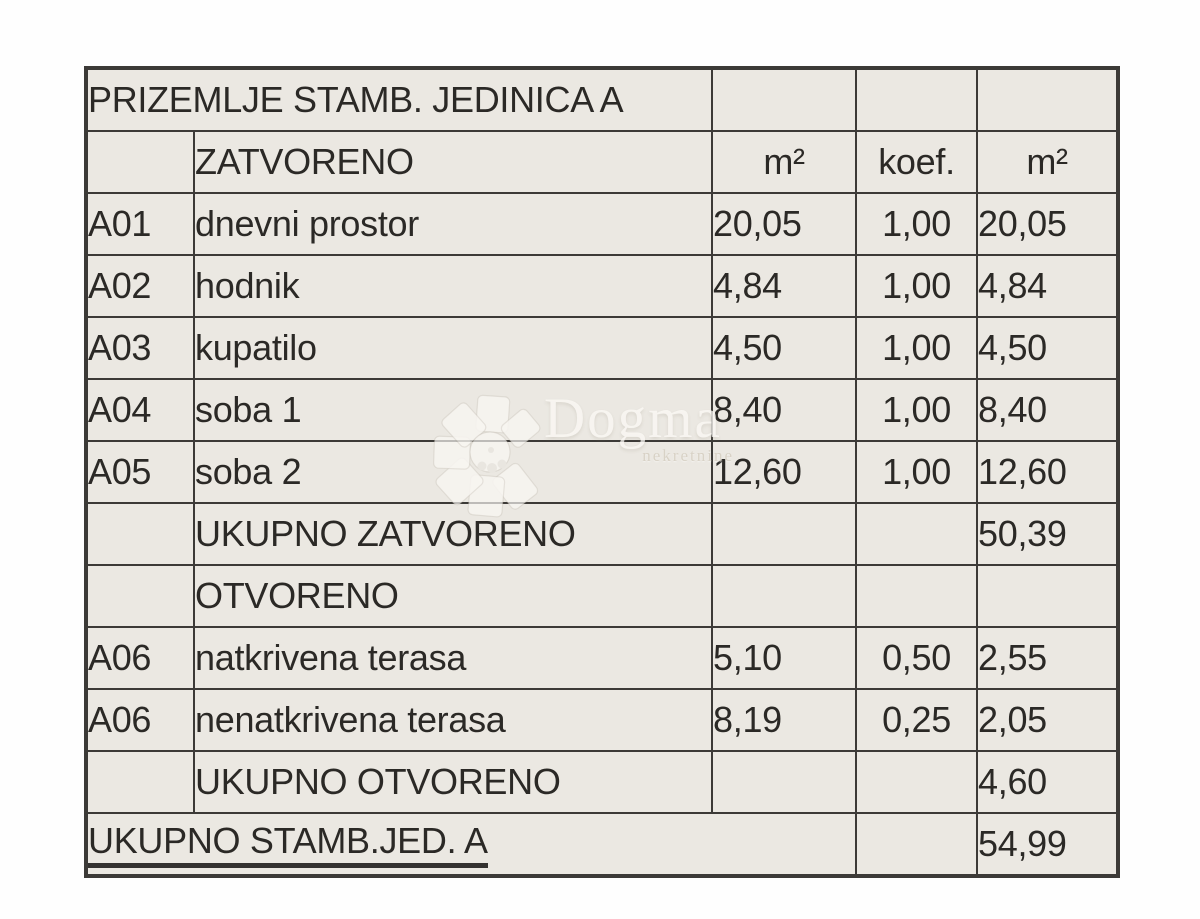 Image resolution: width=1200 pixels, height=919 pixels. What do you see at coordinates (140, 472) in the screenshot?
I see `room-id: A05` at bounding box center [140, 472].